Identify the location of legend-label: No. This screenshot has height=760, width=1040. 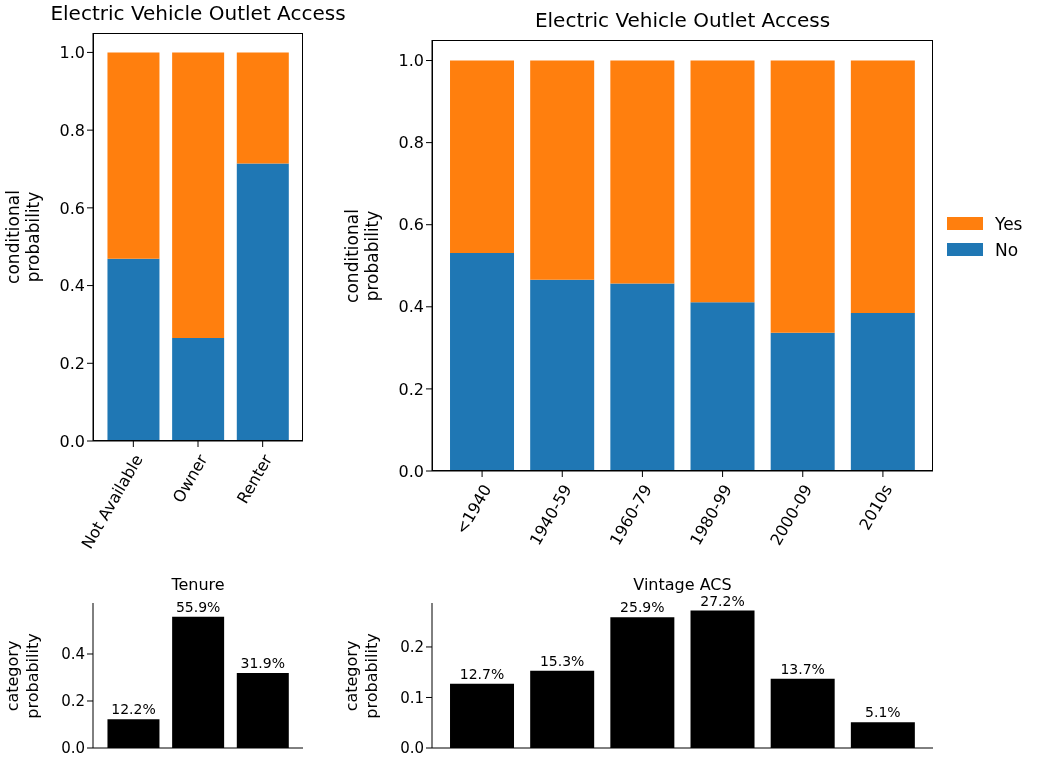
(1007, 249).